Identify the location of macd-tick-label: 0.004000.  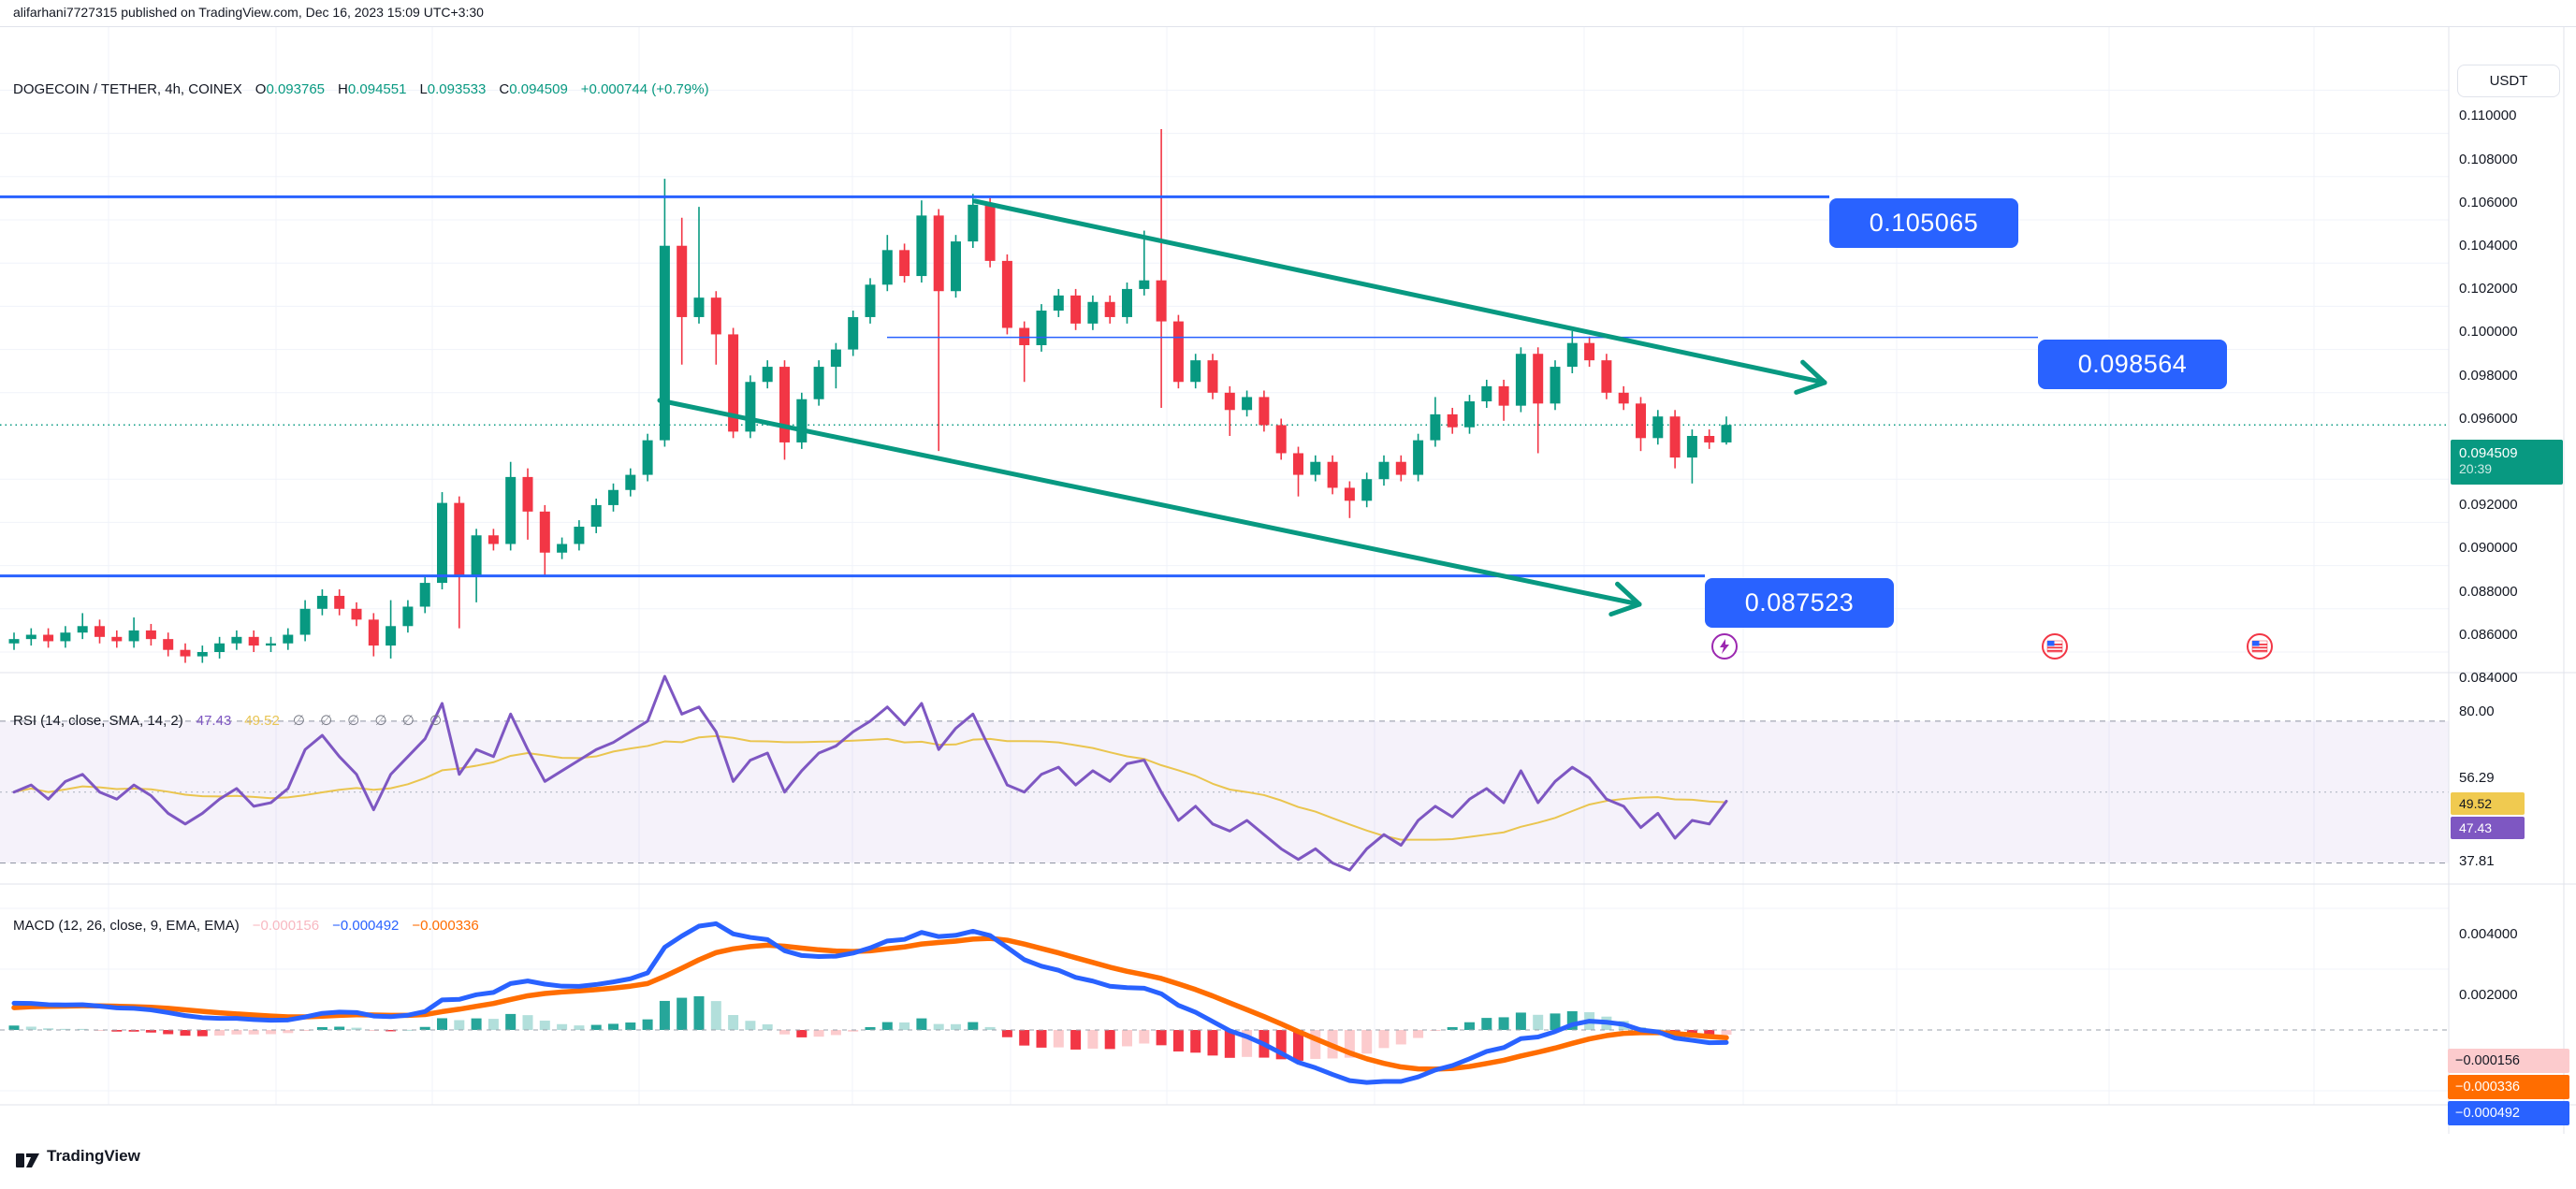
(2488, 934).